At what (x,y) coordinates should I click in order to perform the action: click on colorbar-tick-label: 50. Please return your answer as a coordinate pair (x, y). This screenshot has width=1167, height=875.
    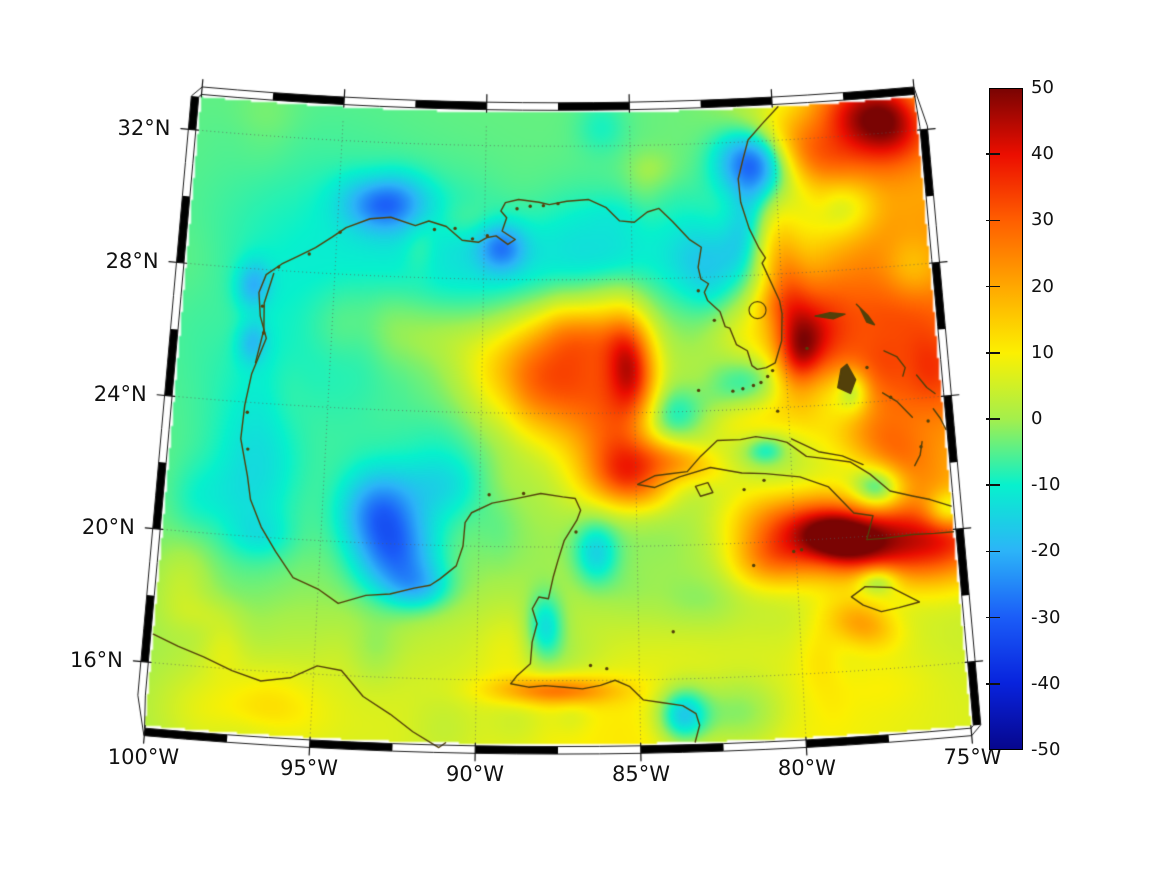
    Looking at the image, I should click on (1042, 87).